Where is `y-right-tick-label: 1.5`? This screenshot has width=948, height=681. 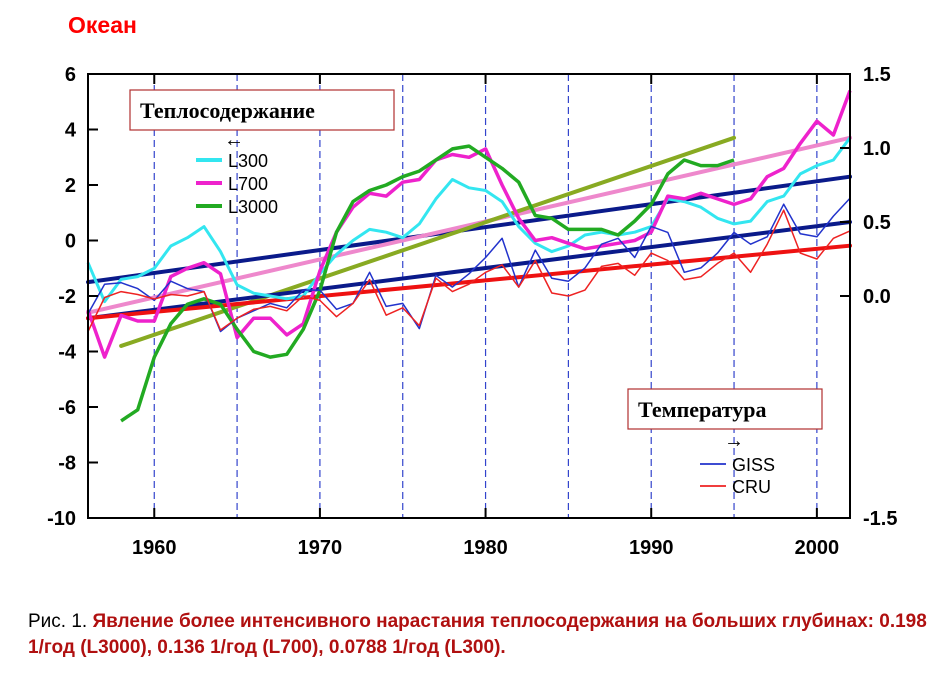
y-right-tick-label: 1.5 is located at coordinates (877, 75).